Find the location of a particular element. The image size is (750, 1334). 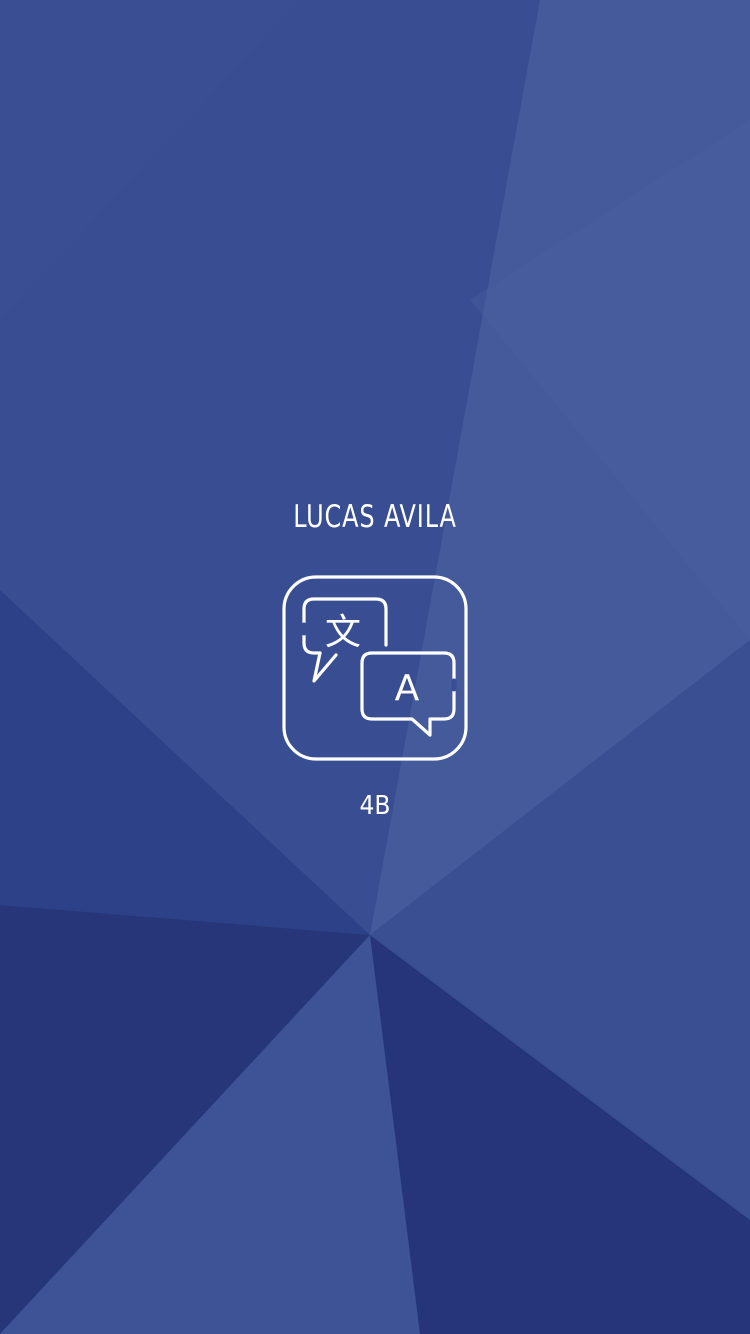

translate-icon: 文 A is located at coordinates (375, 668).